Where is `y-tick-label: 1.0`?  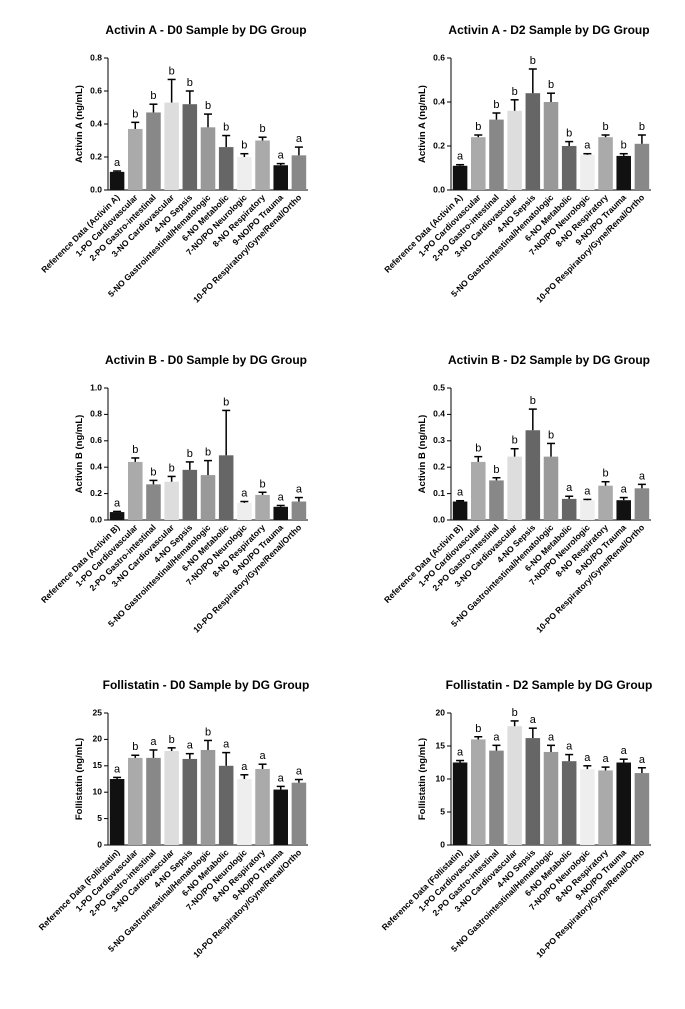 y-tick-label: 1.0 is located at coordinates (96, 387).